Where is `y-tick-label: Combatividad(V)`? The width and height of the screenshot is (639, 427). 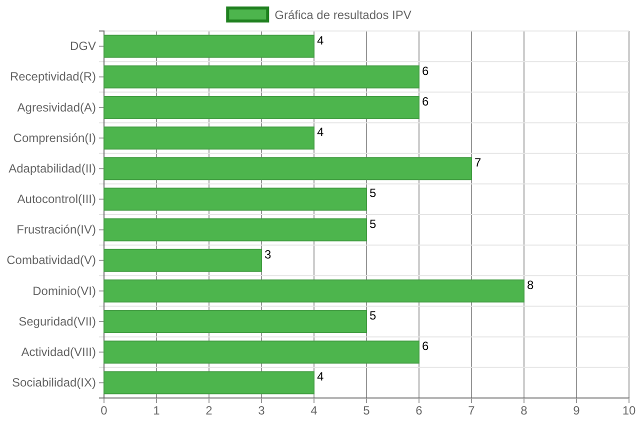 y-tick-label: Combatividad(V) is located at coordinates (51, 260).